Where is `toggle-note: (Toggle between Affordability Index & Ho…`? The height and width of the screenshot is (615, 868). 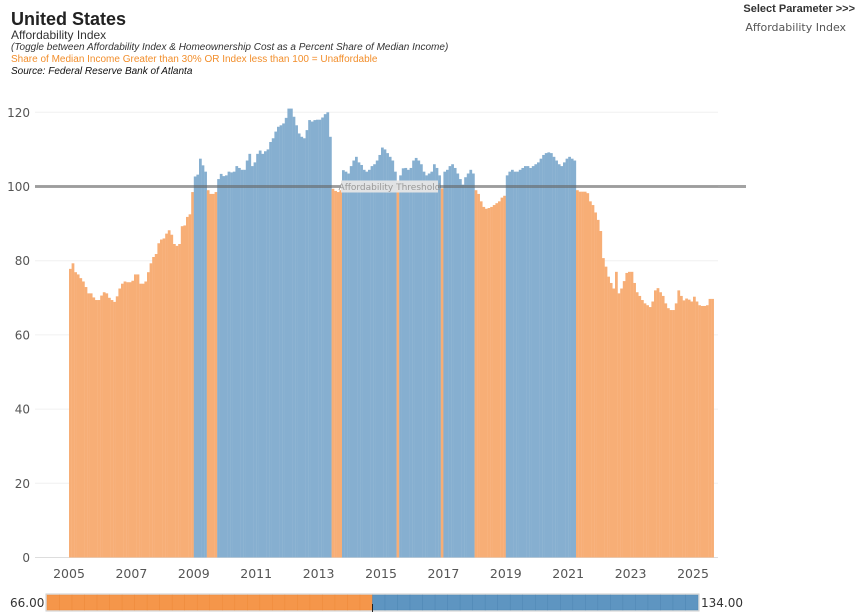 toggle-note: (Toggle between Affordability Index & Ho… is located at coordinates (230, 47).